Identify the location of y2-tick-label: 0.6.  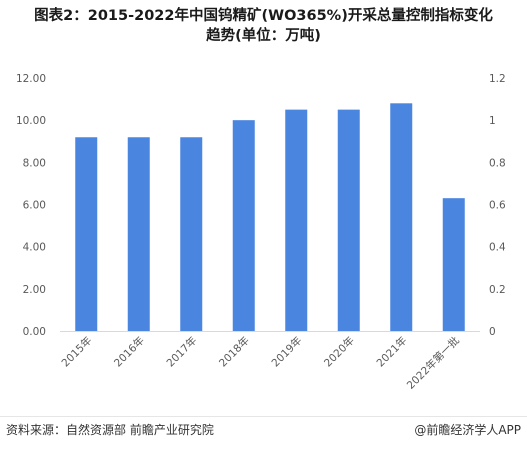
(497, 206).